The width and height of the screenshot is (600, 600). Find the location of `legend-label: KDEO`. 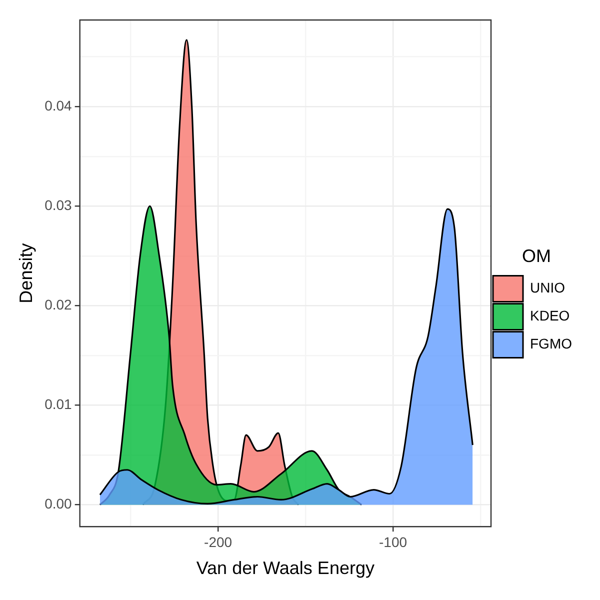

legend-label: KDEO is located at coordinates (550, 316).